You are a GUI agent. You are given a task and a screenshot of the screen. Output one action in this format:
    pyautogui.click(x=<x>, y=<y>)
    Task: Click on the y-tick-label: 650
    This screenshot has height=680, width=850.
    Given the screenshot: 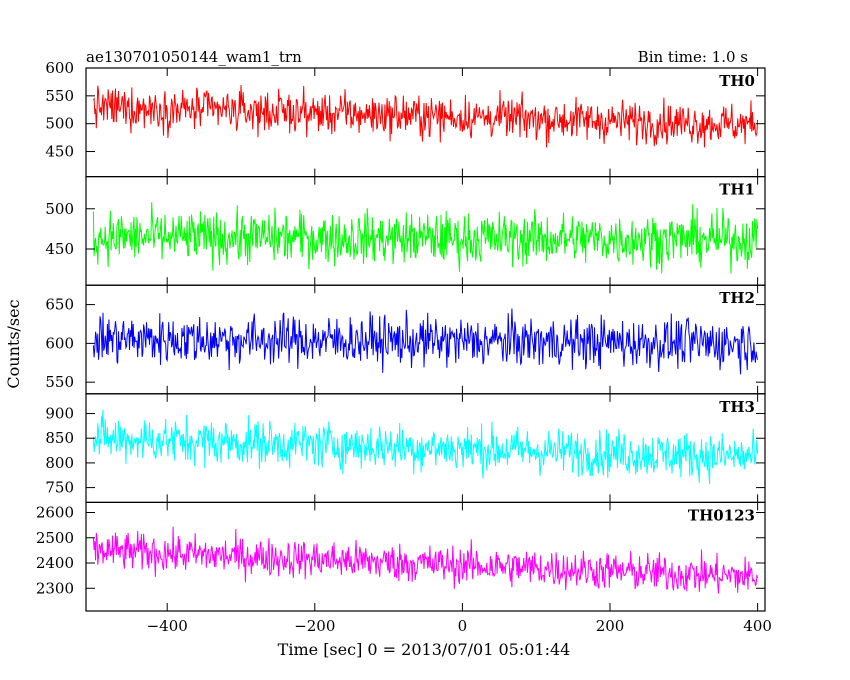 What is the action you would take?
    pyautogui.click(x=59, y=305)
    